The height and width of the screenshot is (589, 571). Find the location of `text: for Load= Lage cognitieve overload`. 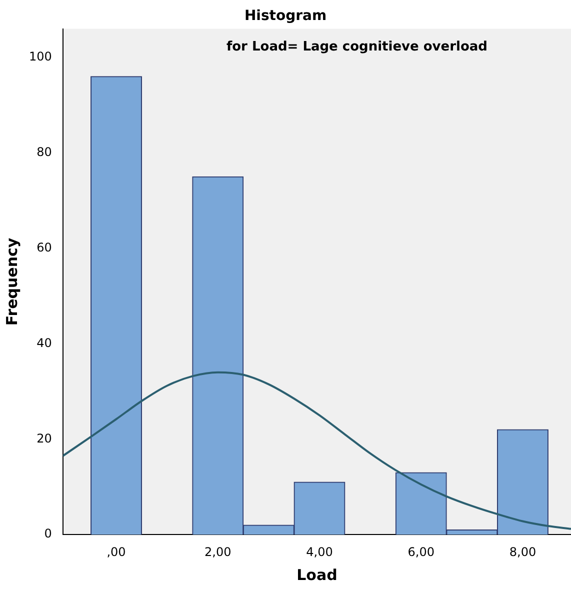

text: for Load= Lage cognitieve overload is located at coordinates (357, 47).